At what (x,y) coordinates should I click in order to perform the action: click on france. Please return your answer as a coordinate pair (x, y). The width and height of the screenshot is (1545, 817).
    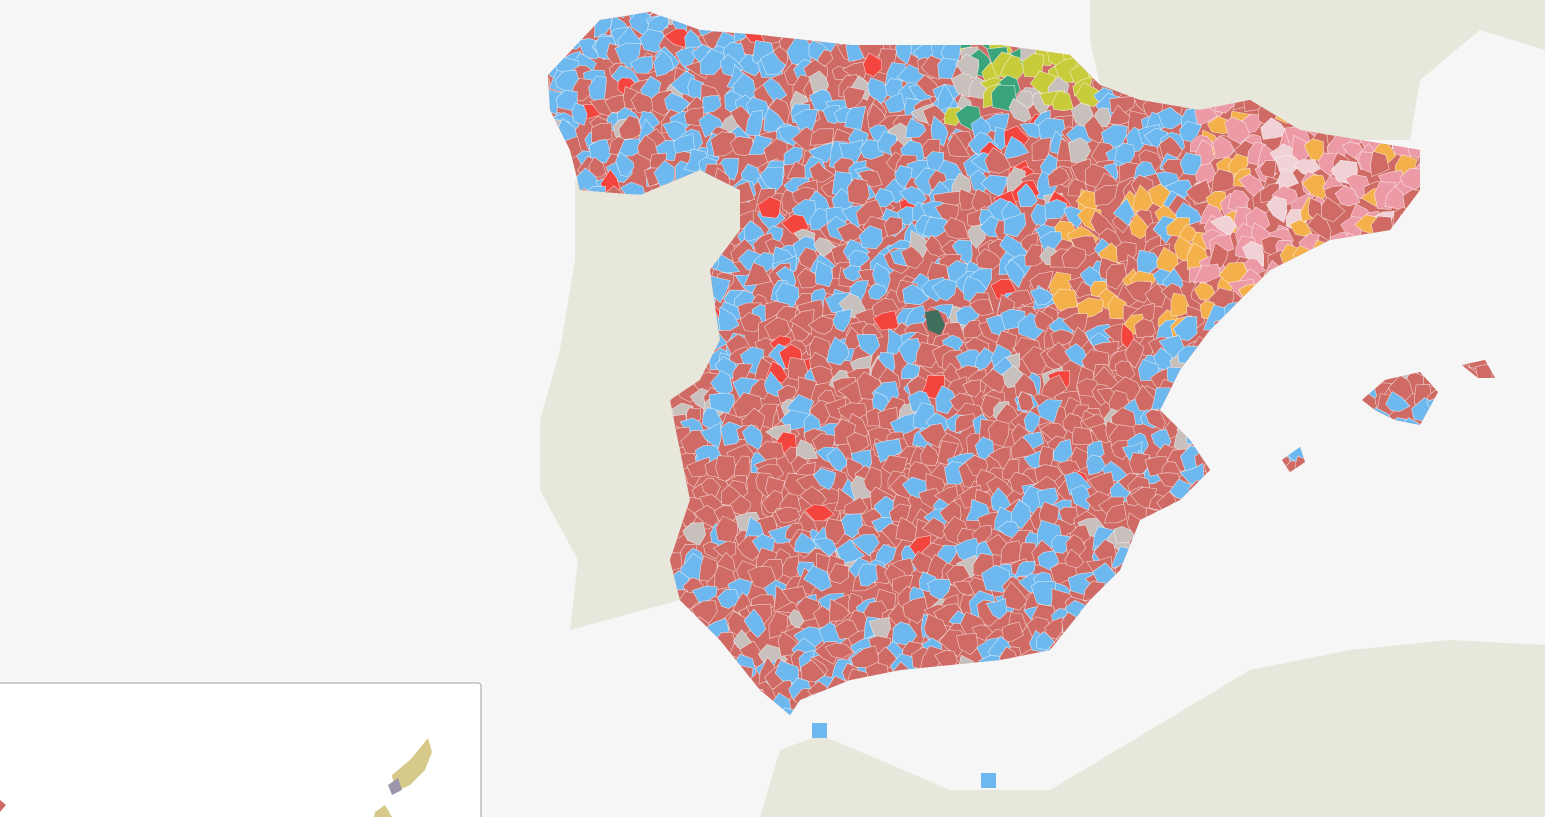
    Looking at the image, I should click on (1317, 70).